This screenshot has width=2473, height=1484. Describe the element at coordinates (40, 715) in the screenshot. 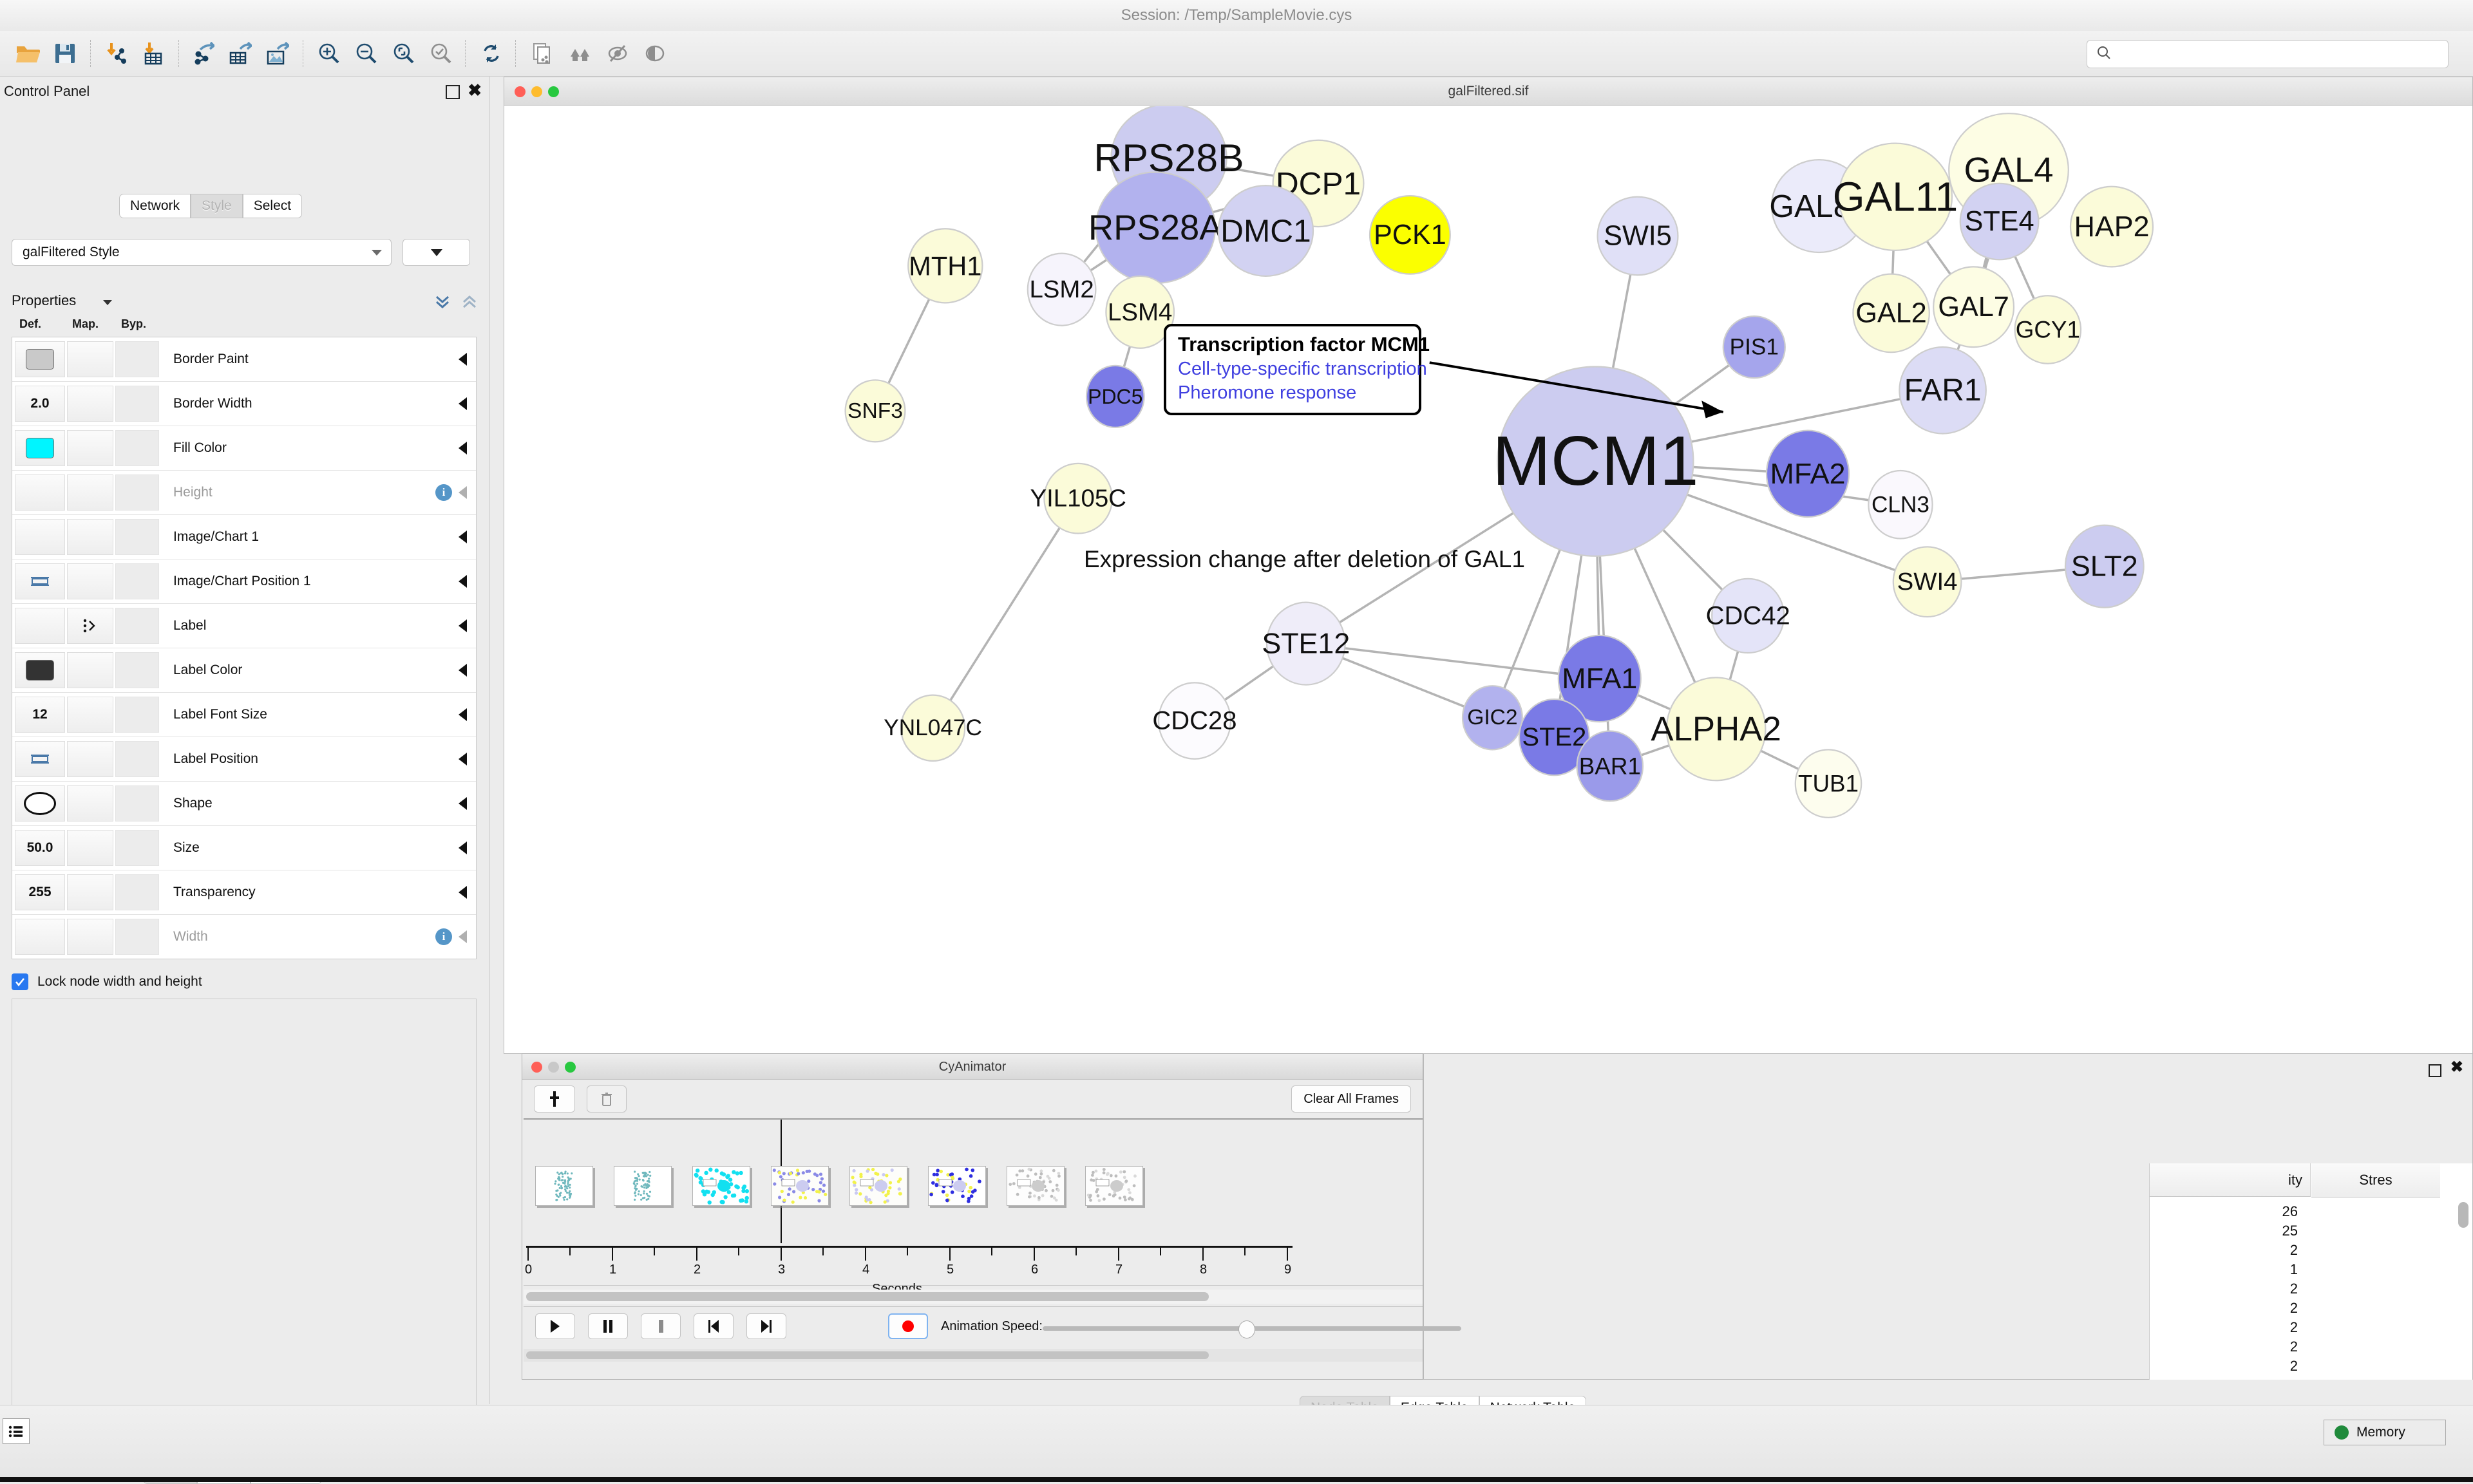

I see `property-default-cell: 12` at that location.